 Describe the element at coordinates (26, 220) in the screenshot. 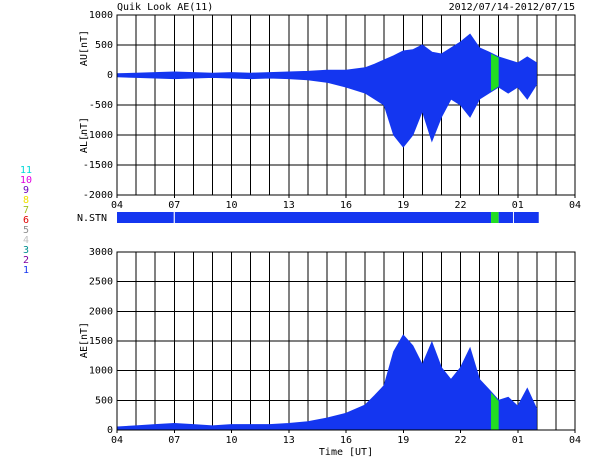

I see `legend-entry: 6` at that location.